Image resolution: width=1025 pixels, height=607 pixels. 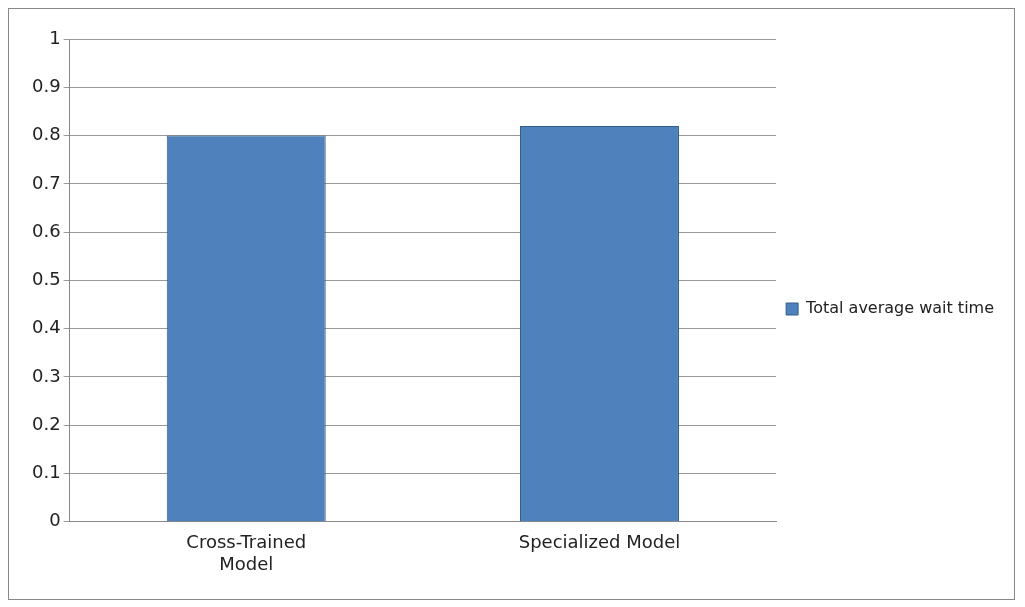 I want to click on y-tick-label: 0.6, so click(x=46, y=230).